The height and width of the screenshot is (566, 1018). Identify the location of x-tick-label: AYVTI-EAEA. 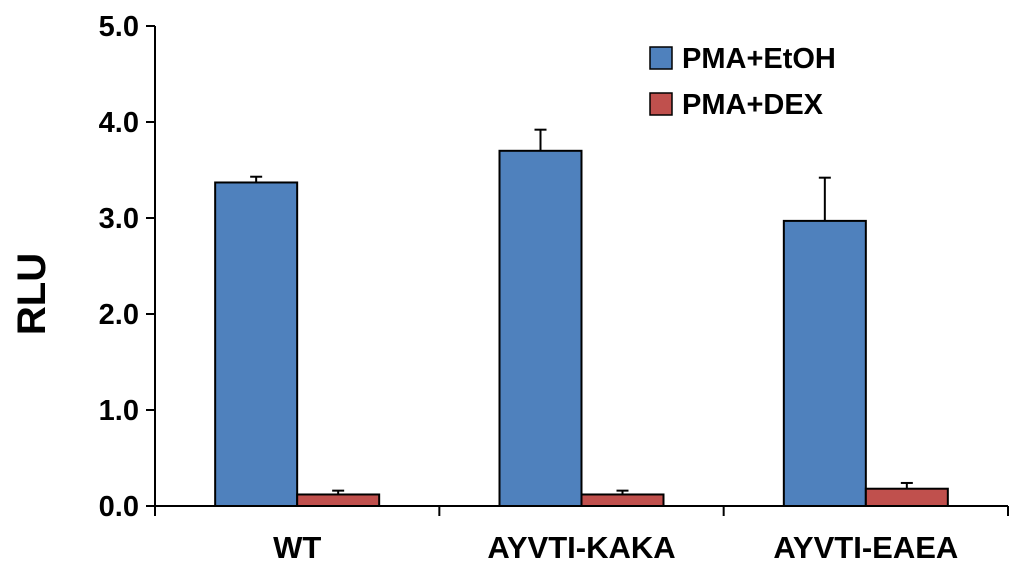
(865, 547).